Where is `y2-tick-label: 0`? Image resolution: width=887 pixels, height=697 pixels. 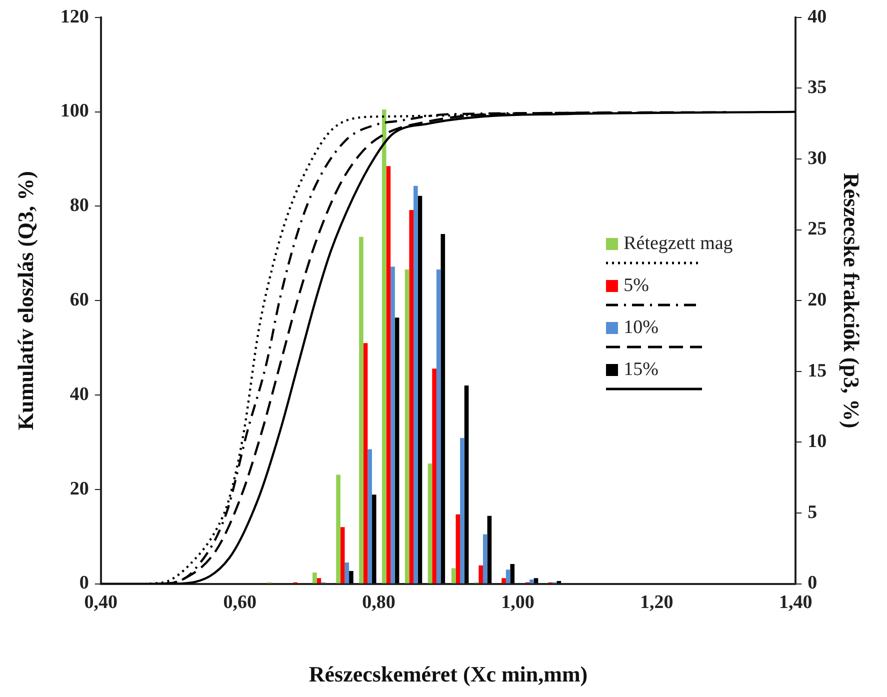
y2-tick-label: 0 is located at coordinates (813, 583).